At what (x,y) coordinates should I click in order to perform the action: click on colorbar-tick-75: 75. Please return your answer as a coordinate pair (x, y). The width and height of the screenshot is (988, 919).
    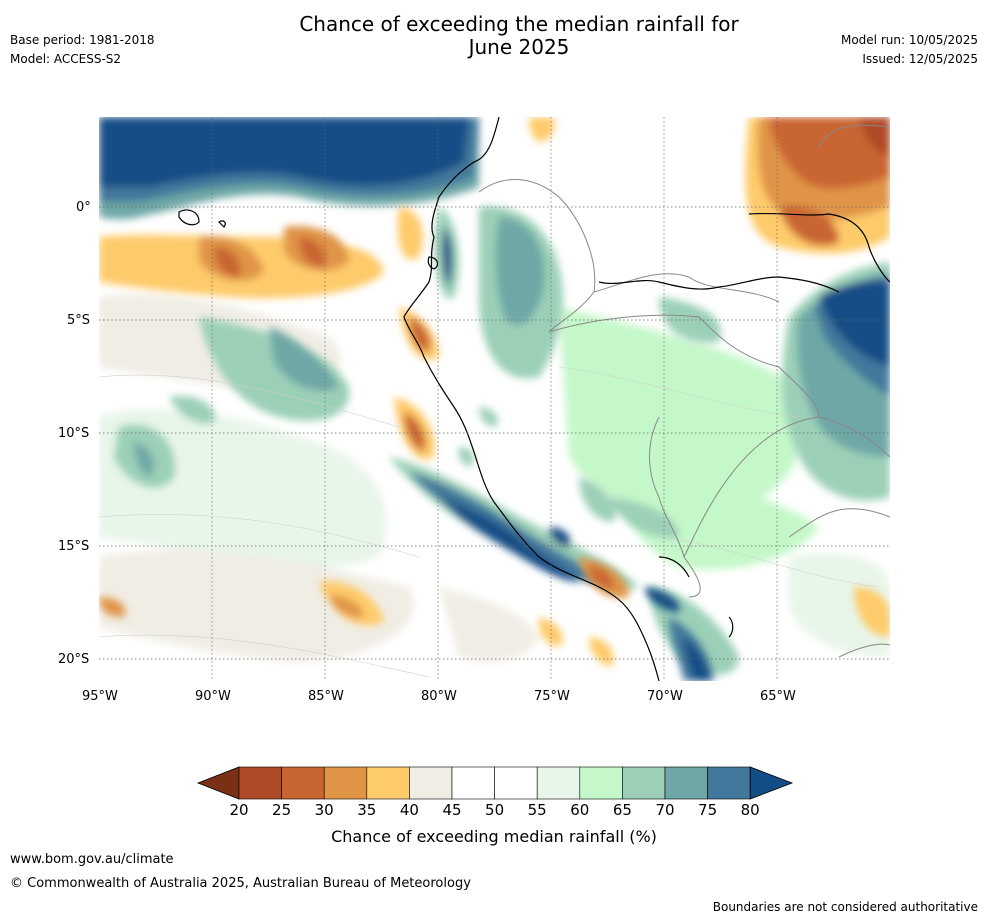
    Looking at the image, I should click on (708, 810).